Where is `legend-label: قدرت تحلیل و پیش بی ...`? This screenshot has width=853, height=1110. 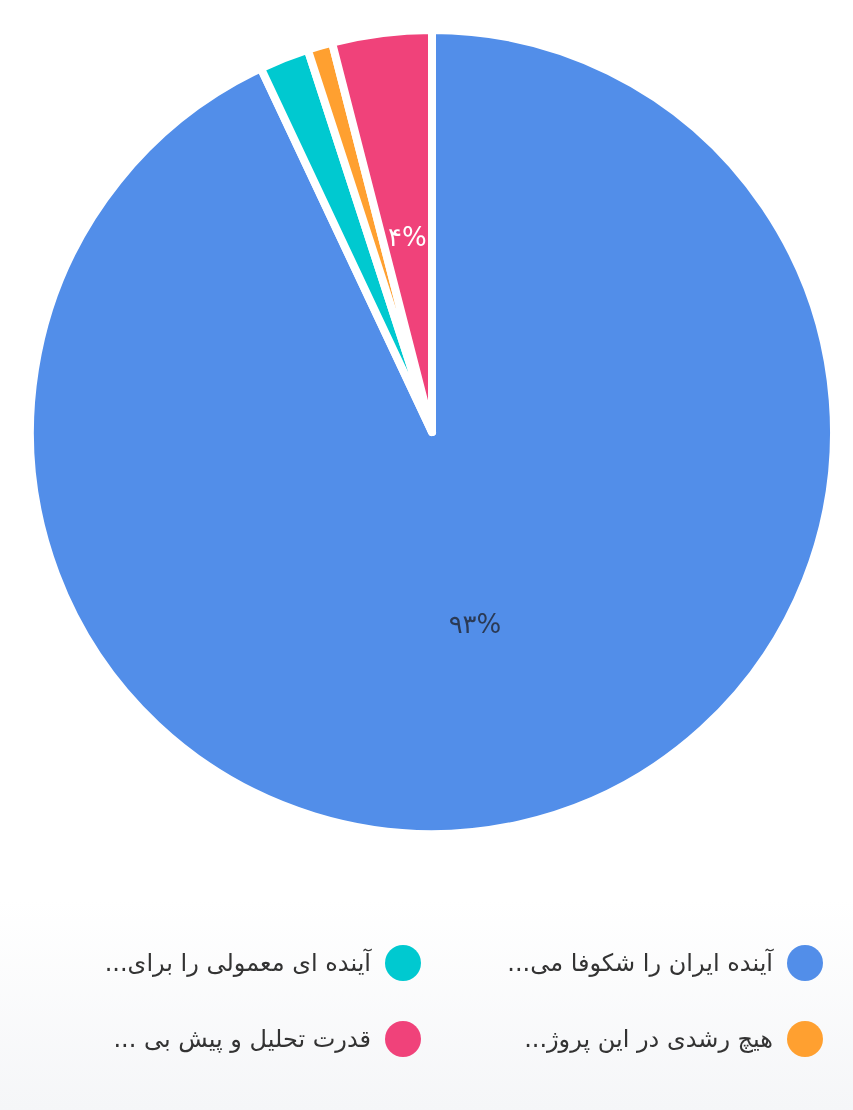
legend-label: قدرت تحلیل و پیش بی ... is located at coordinates (242, 1039).